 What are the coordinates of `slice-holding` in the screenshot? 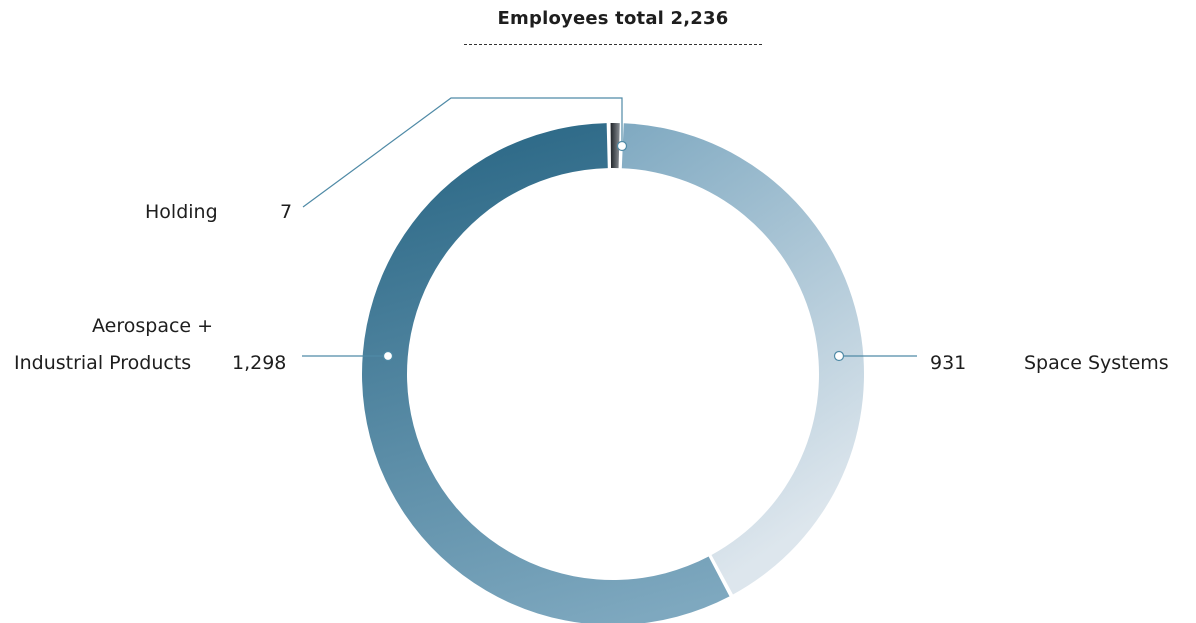 It's located at (615, 146).